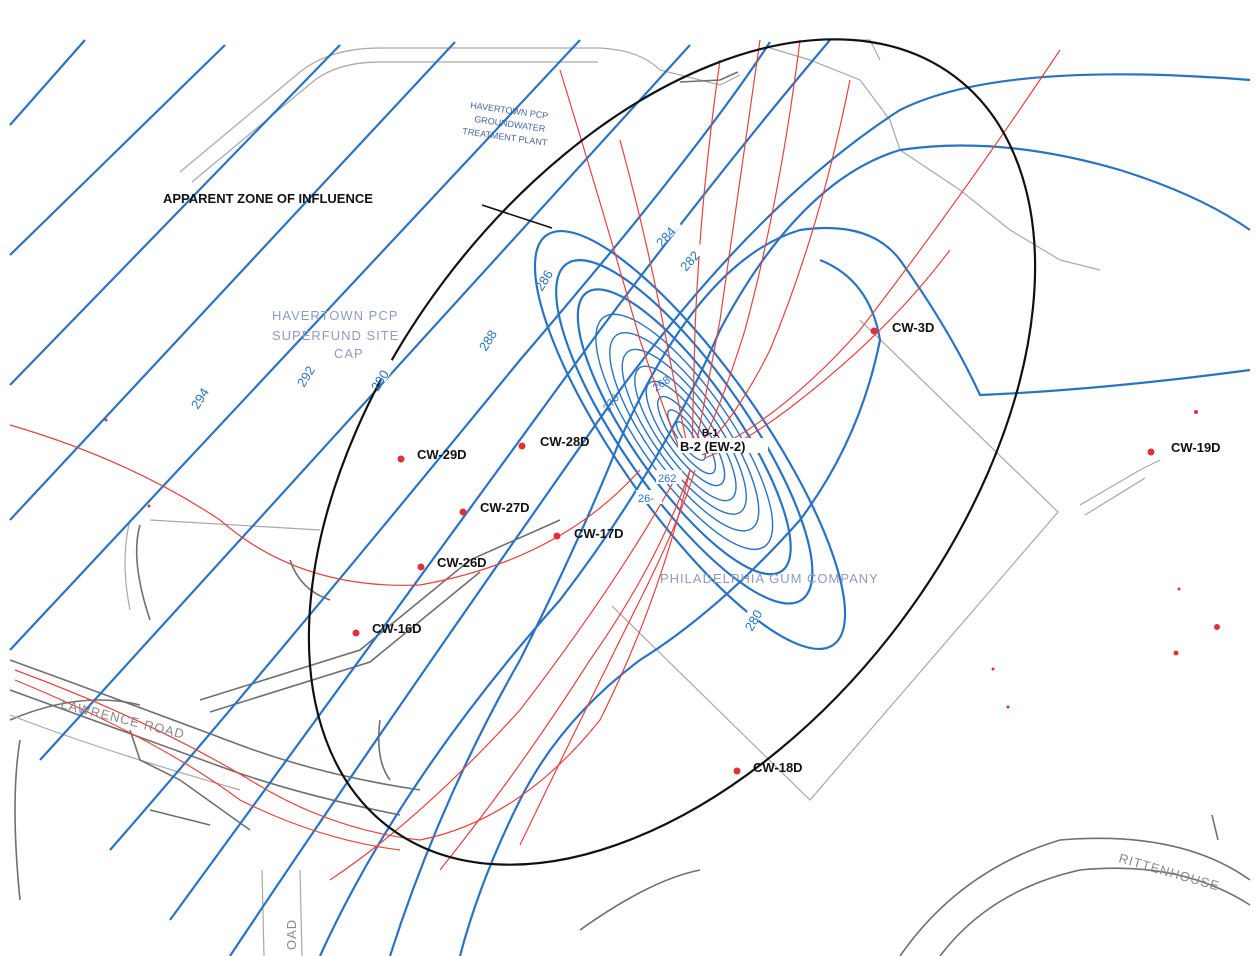  I want to click on well-marker-cw-18d, so click(737, 771).